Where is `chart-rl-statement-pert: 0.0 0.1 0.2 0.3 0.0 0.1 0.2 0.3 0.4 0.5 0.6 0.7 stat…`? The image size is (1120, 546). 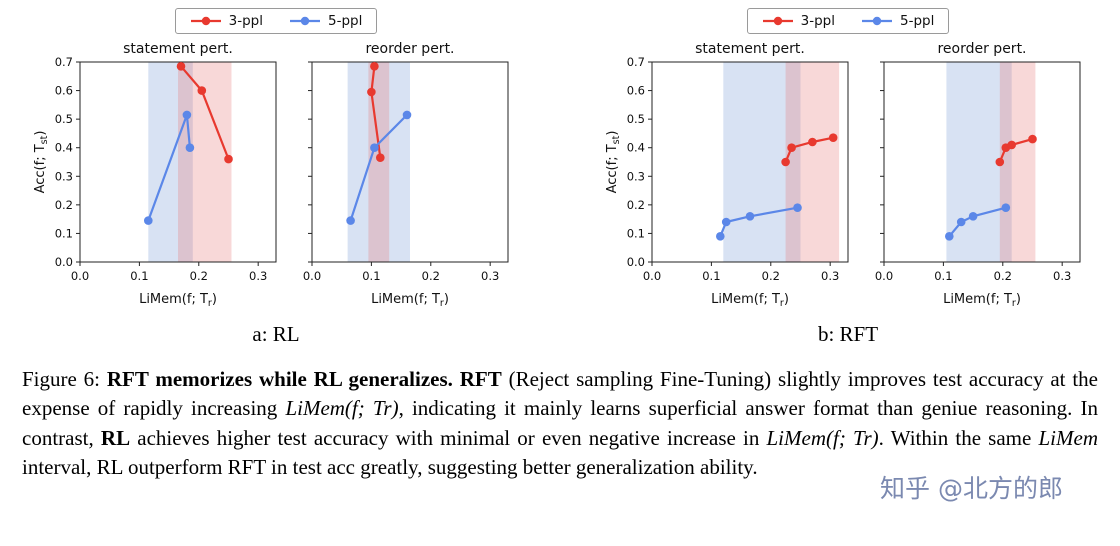
chart-rl-statement-pert: 0.0 0.1 0.2 0.3 0.0 0.1 0.2 0.3 0.4 0.5 0.6 0.7 stat… is located at coordinates (155, 175).